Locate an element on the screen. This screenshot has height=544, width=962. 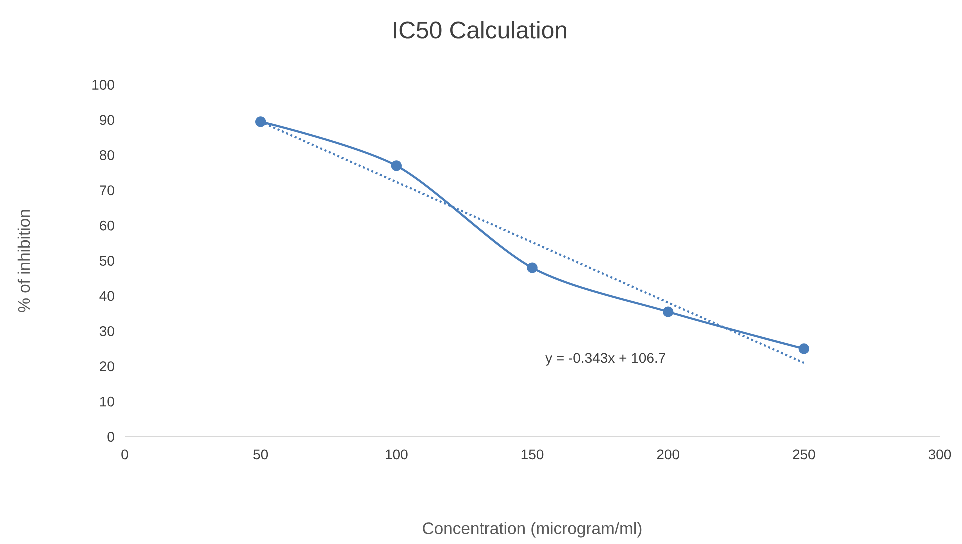
y-tick-label: 40 is located at coordinates (107, 296).